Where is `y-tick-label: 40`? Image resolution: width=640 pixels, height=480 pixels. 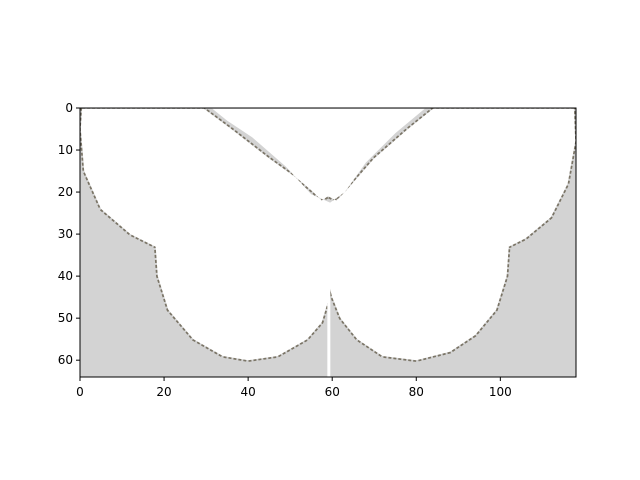
y-tick-label: 40 is located at coordinates (65, 276).